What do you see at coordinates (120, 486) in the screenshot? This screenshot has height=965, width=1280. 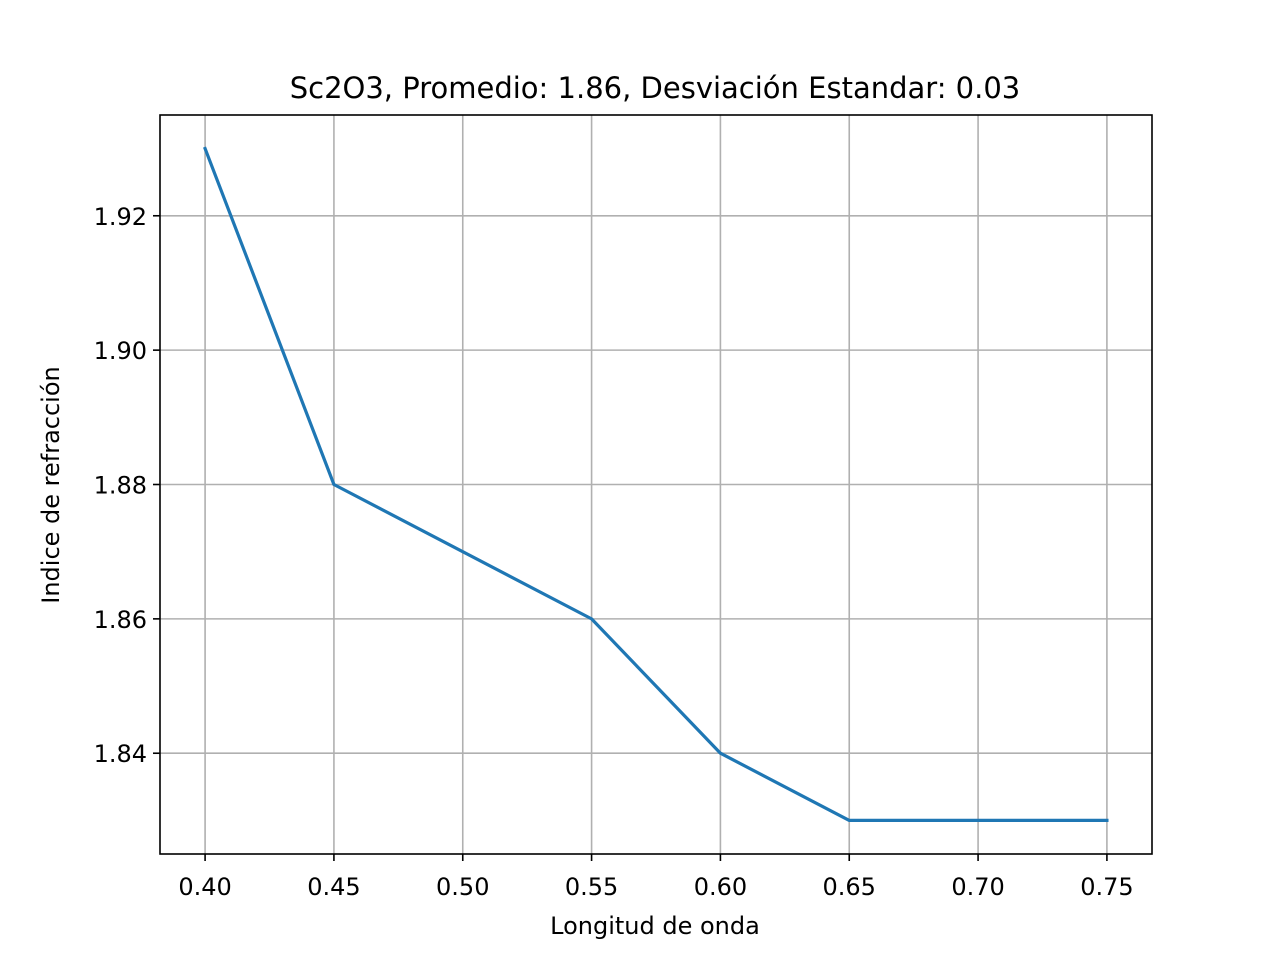 I see `y-tick-label: 1.88` at bounding box center [120, 486].